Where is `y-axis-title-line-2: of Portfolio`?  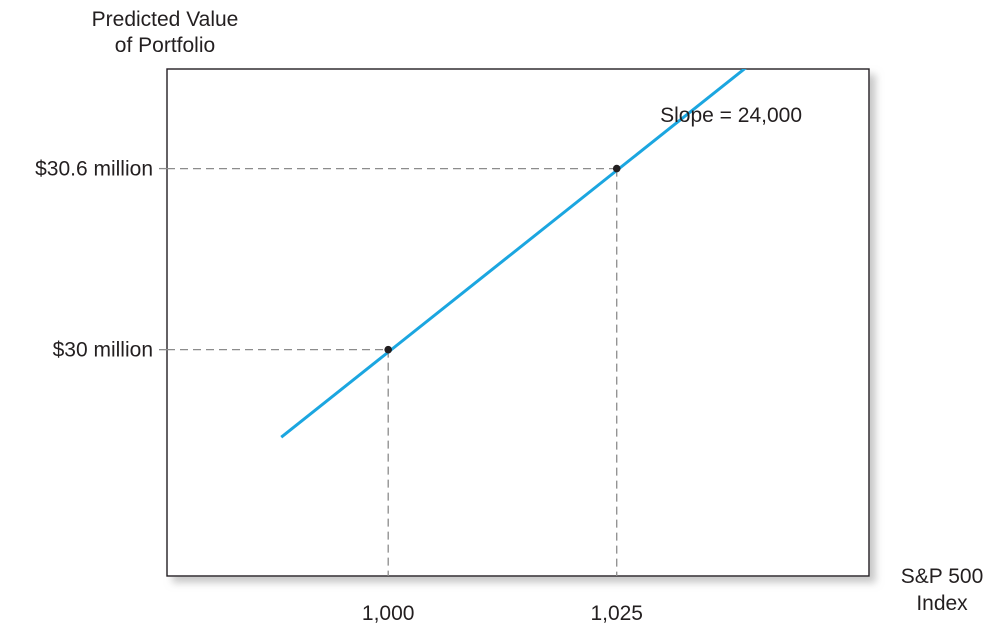
y-axis-title-line-2: of Portfolio is located at coordinates (165, 45).